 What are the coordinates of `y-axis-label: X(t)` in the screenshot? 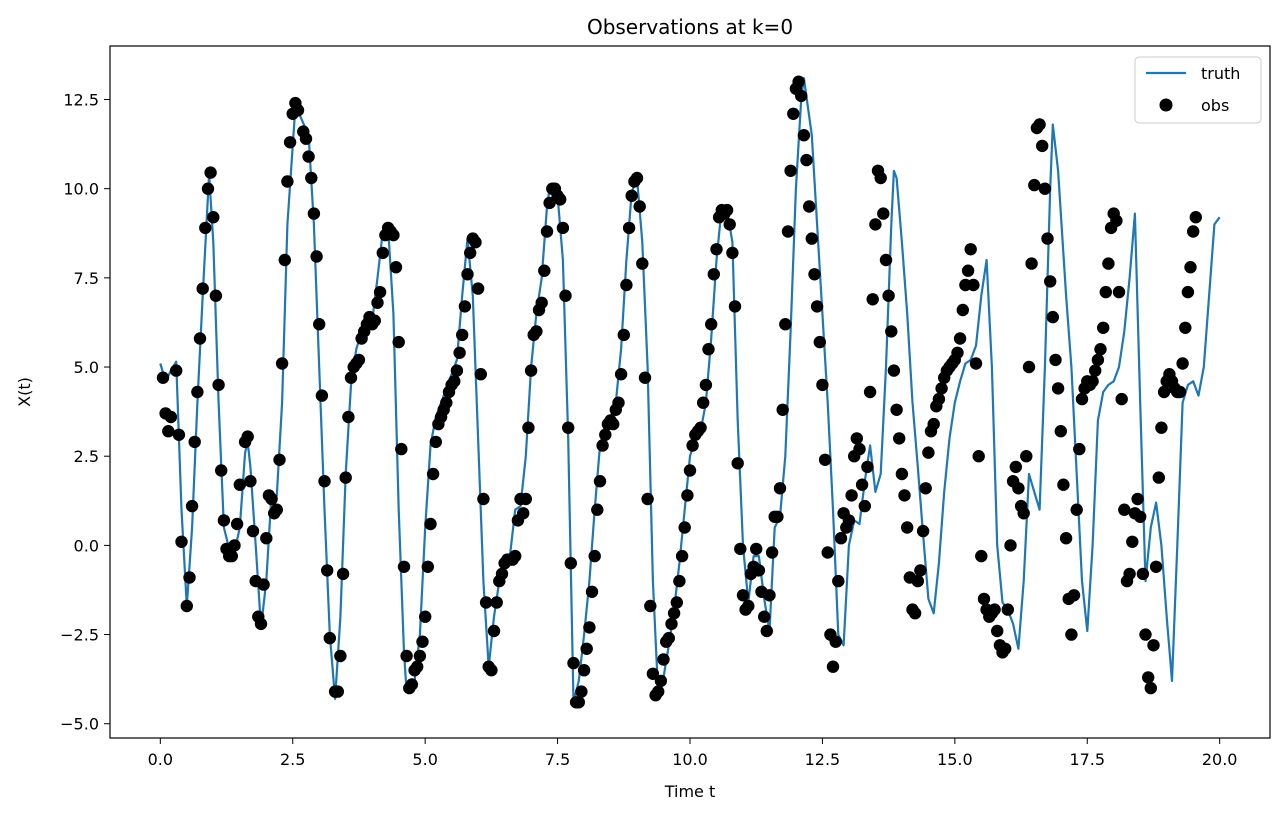 It's located at (24, 392).